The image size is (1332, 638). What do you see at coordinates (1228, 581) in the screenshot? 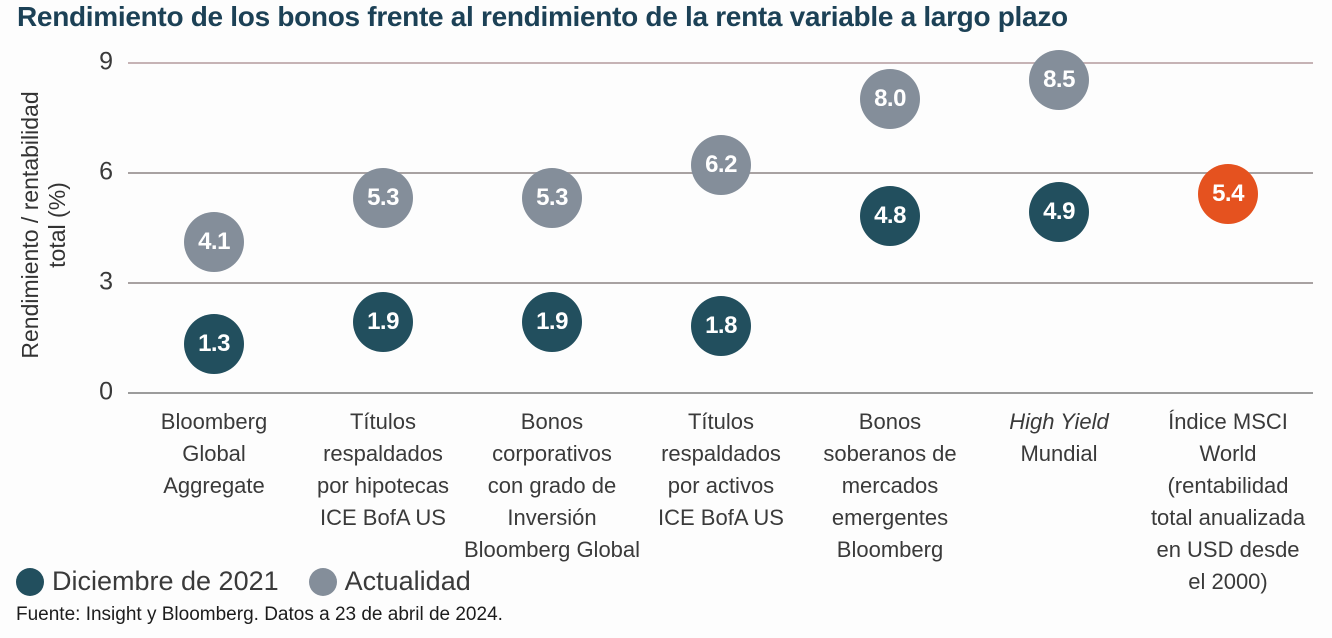
I see `x-category-label-line: el 2000)` at bounding box center [1228, 581].